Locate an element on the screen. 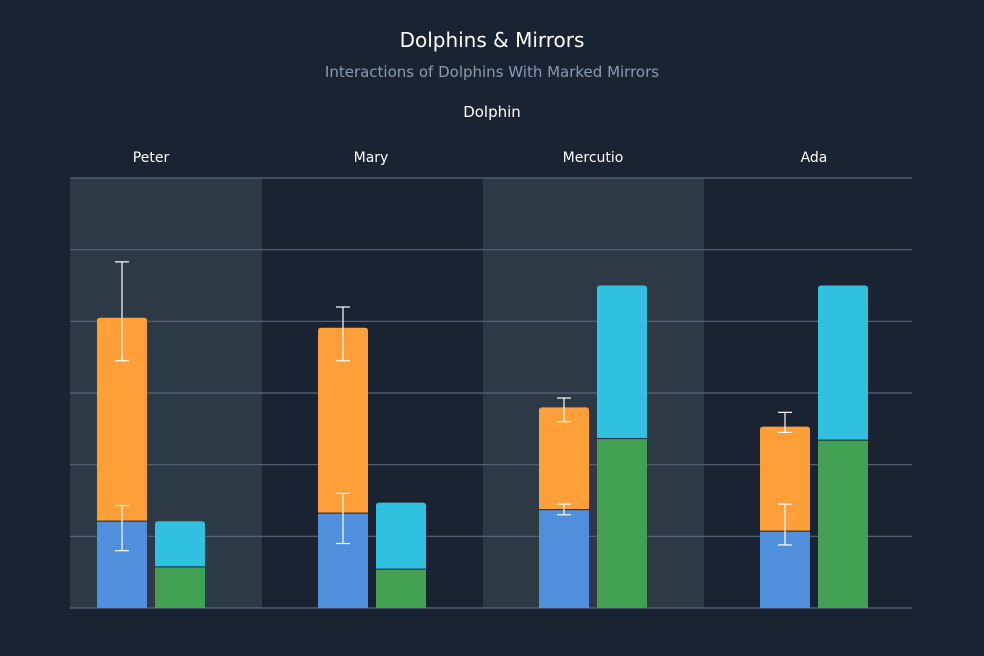  chart-title: Dolphins & Mirrors is located at coordinates (492, 40).